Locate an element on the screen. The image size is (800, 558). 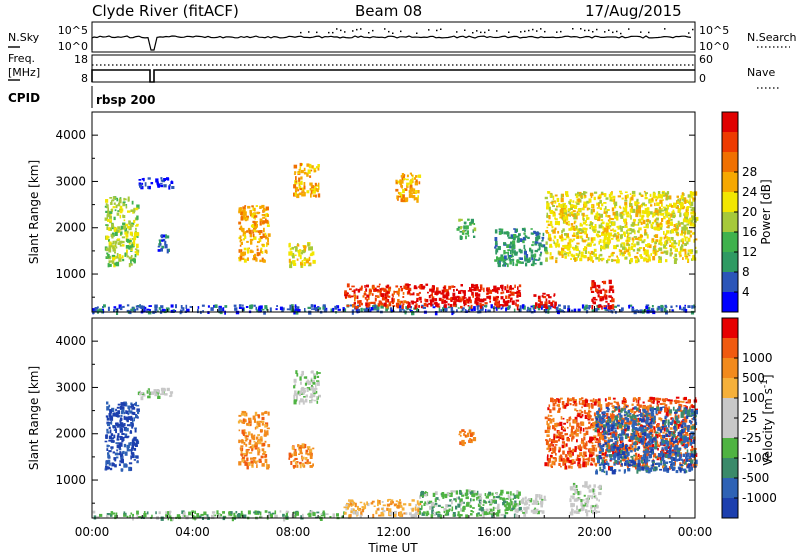
nsearch-trace is located at coordinates (497, 31).